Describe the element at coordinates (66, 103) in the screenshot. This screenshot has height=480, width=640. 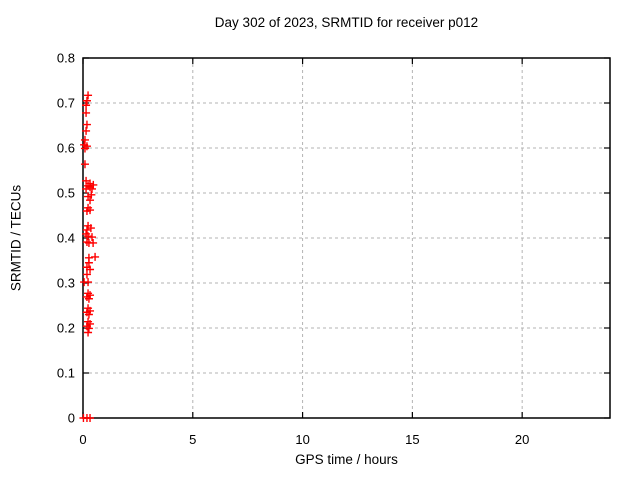
I see `y-tick-label: 0.7` at that location.